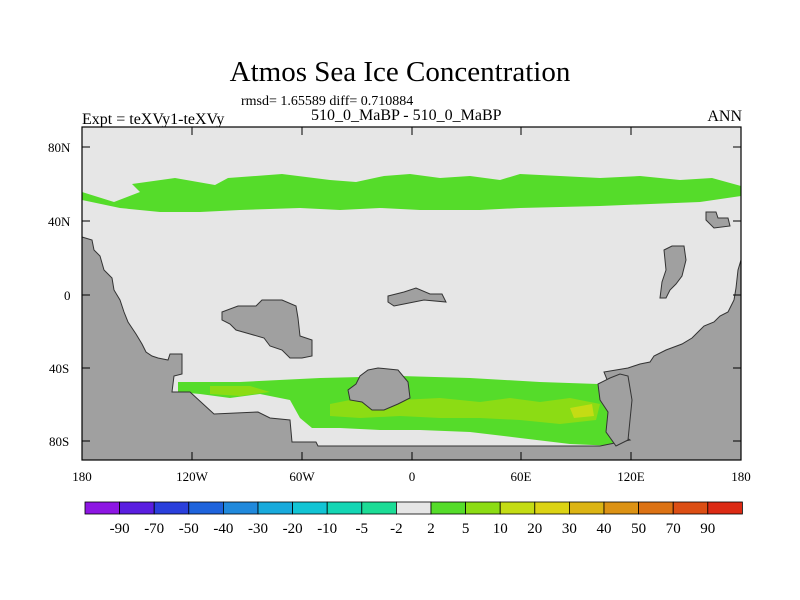  I want to click on land-island-small, so click(417, 297).